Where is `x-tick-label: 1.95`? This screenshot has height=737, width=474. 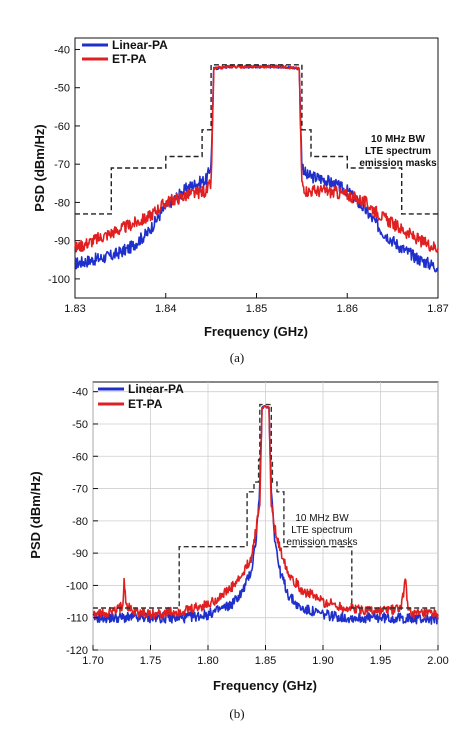 x-tick-label: 1.95 is located at coordinates (380, 661).